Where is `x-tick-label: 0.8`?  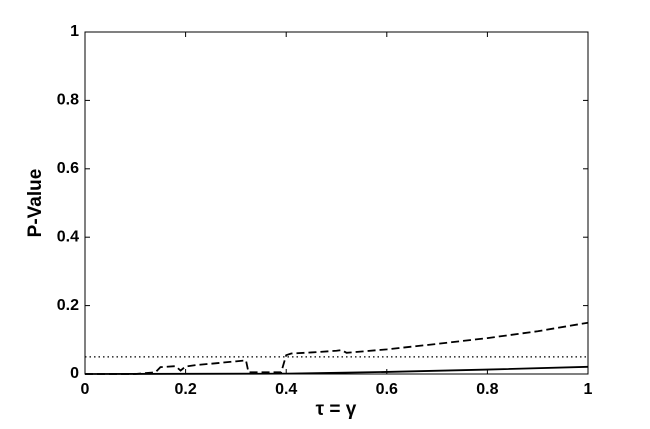 x-tick-label: 0.8 is located at coordinates (487, 389).